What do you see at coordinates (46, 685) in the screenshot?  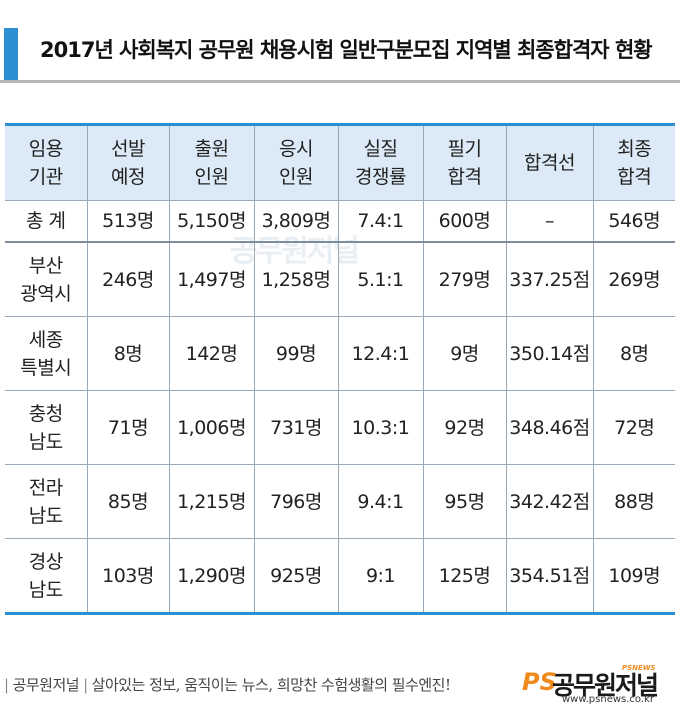 I see `footer-brand: 공무원저널` at bounding box center [46, 685].